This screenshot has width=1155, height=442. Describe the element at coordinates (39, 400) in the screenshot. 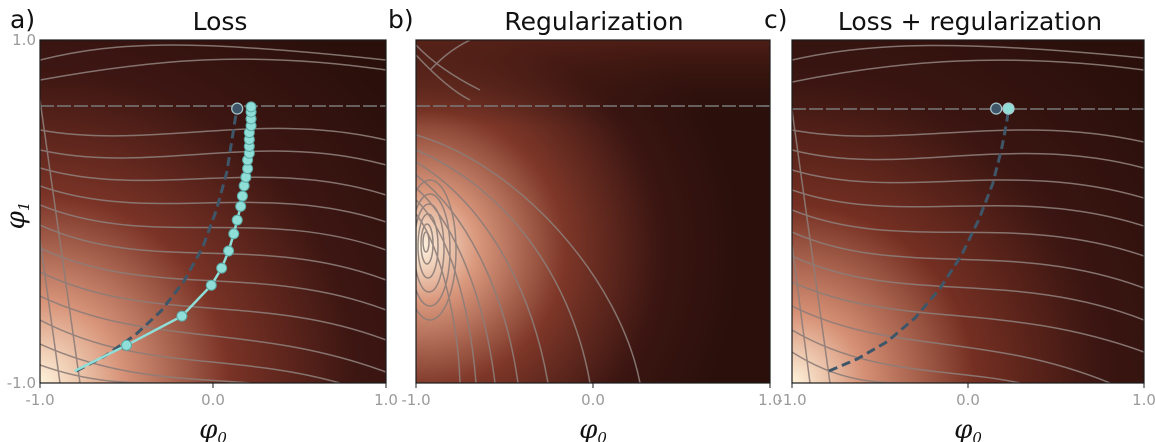

I see `panel-a-xtick-label: -1.0` at that location.